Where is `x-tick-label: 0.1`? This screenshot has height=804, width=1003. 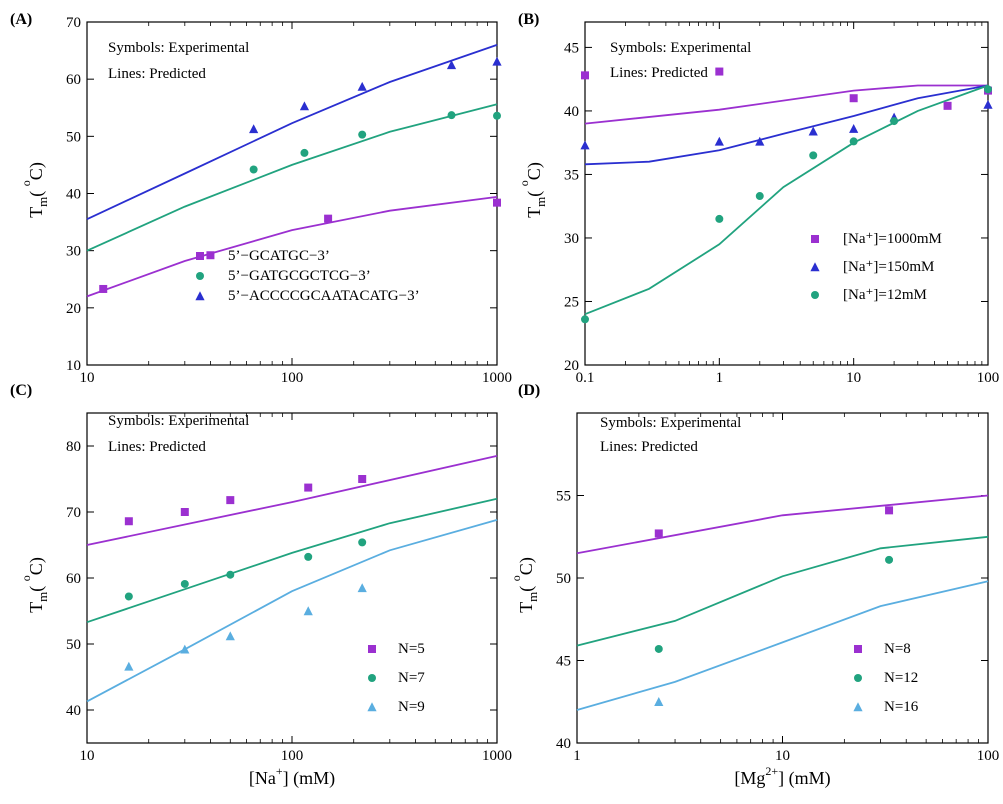 x-tick-label: 0.1 is located at coordinates (585, 378).